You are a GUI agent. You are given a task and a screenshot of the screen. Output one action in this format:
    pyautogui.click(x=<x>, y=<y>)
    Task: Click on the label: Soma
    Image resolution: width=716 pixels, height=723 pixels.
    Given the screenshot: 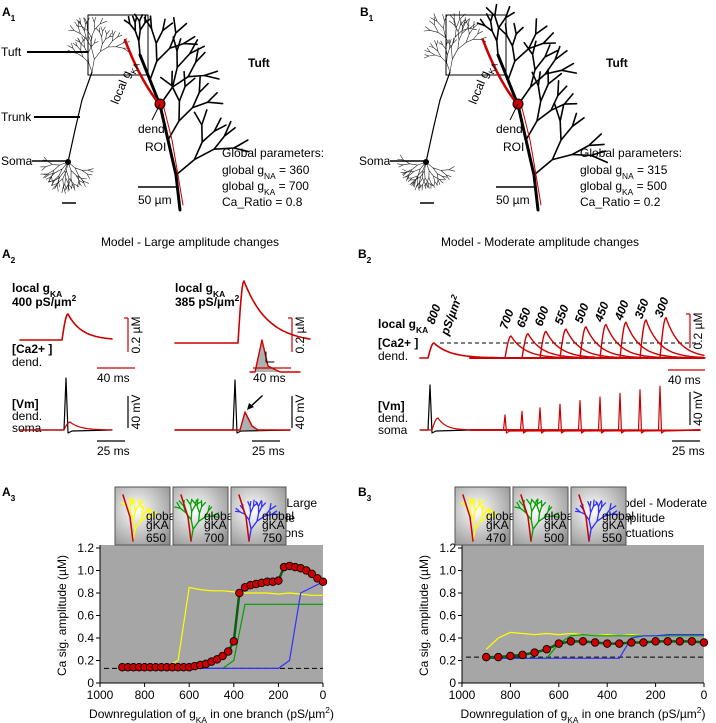 What is the action you would take?
    pyautogui.click(x=375, y=161)
    